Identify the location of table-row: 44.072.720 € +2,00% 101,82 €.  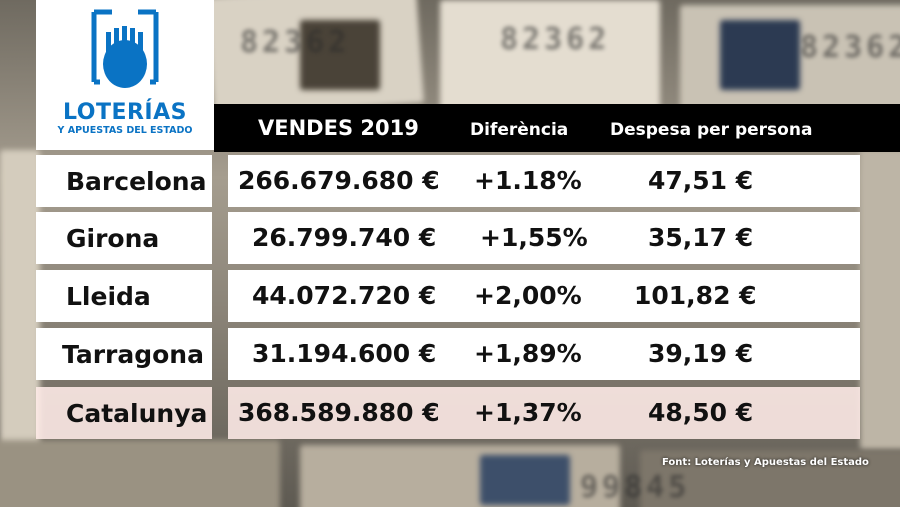
(544, 296).